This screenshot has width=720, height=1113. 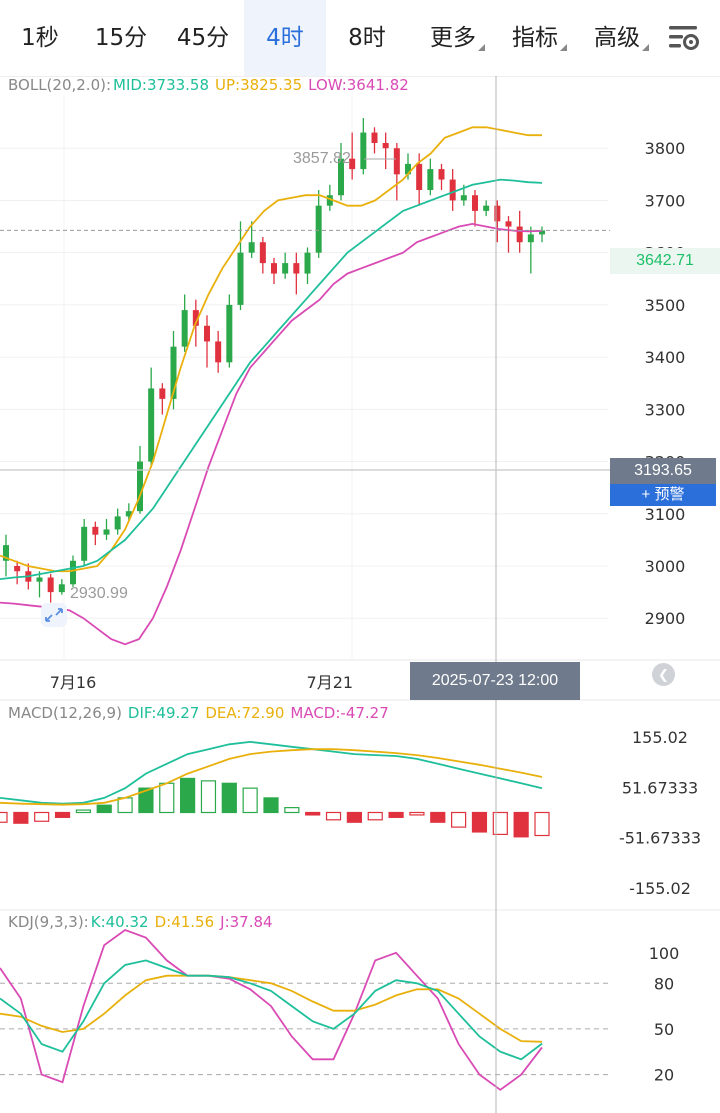 What do you see at coordinates (665, 200) in the screenshot?
I see `price-tick-label: 3700` at bounding box center [665, 200].